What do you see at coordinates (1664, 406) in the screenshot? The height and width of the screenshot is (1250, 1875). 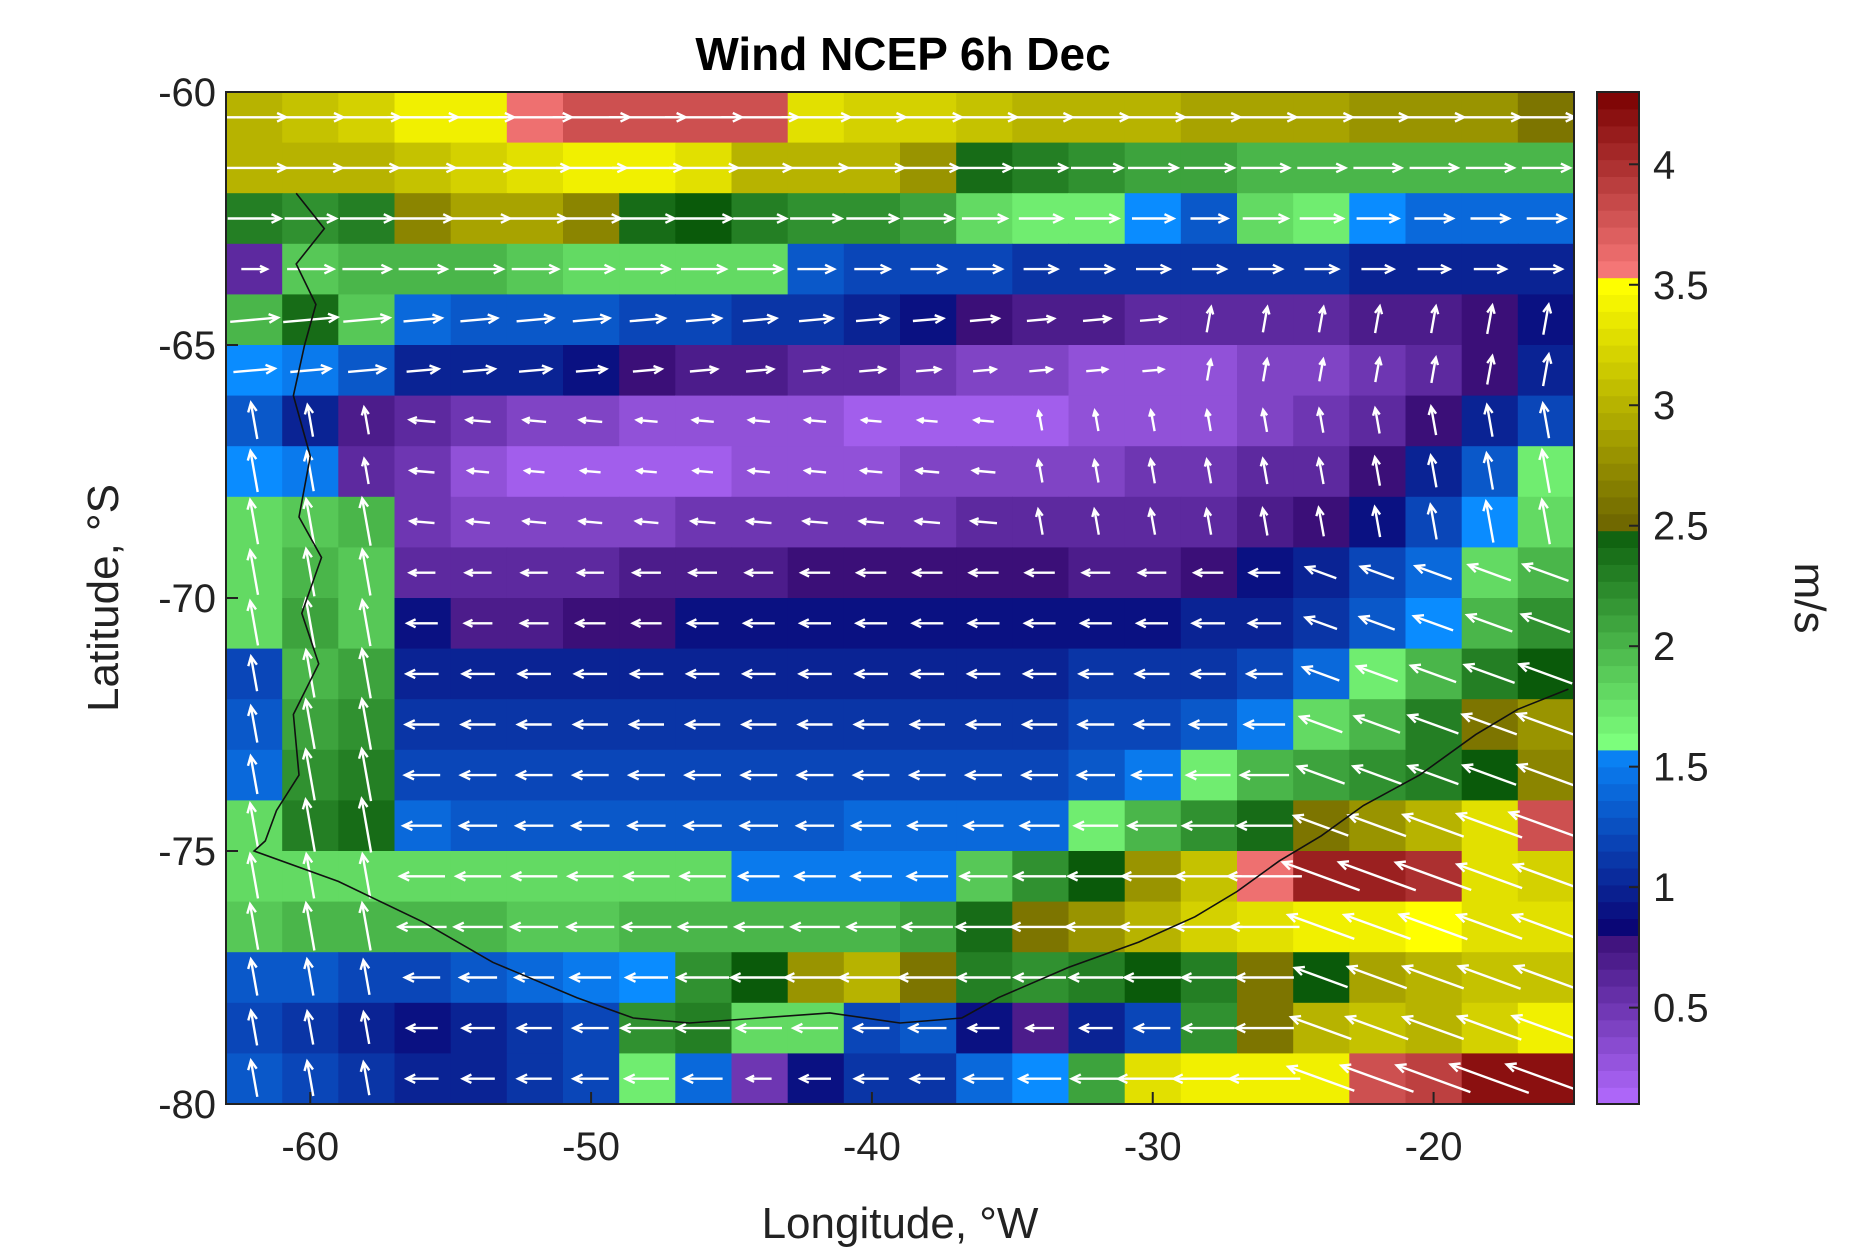 I see `colorbar-tick-label: 3` at bounding box center [1664, 406].